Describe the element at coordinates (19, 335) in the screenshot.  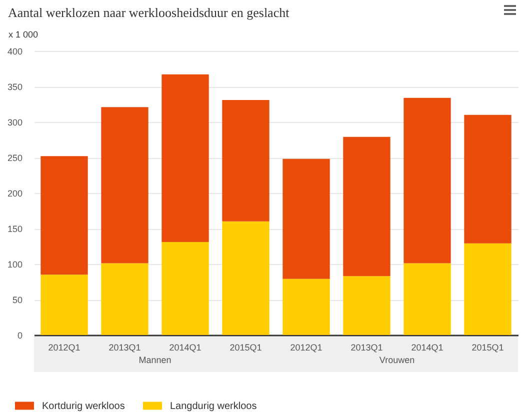
I see `y-tick-label: 0` at that location.